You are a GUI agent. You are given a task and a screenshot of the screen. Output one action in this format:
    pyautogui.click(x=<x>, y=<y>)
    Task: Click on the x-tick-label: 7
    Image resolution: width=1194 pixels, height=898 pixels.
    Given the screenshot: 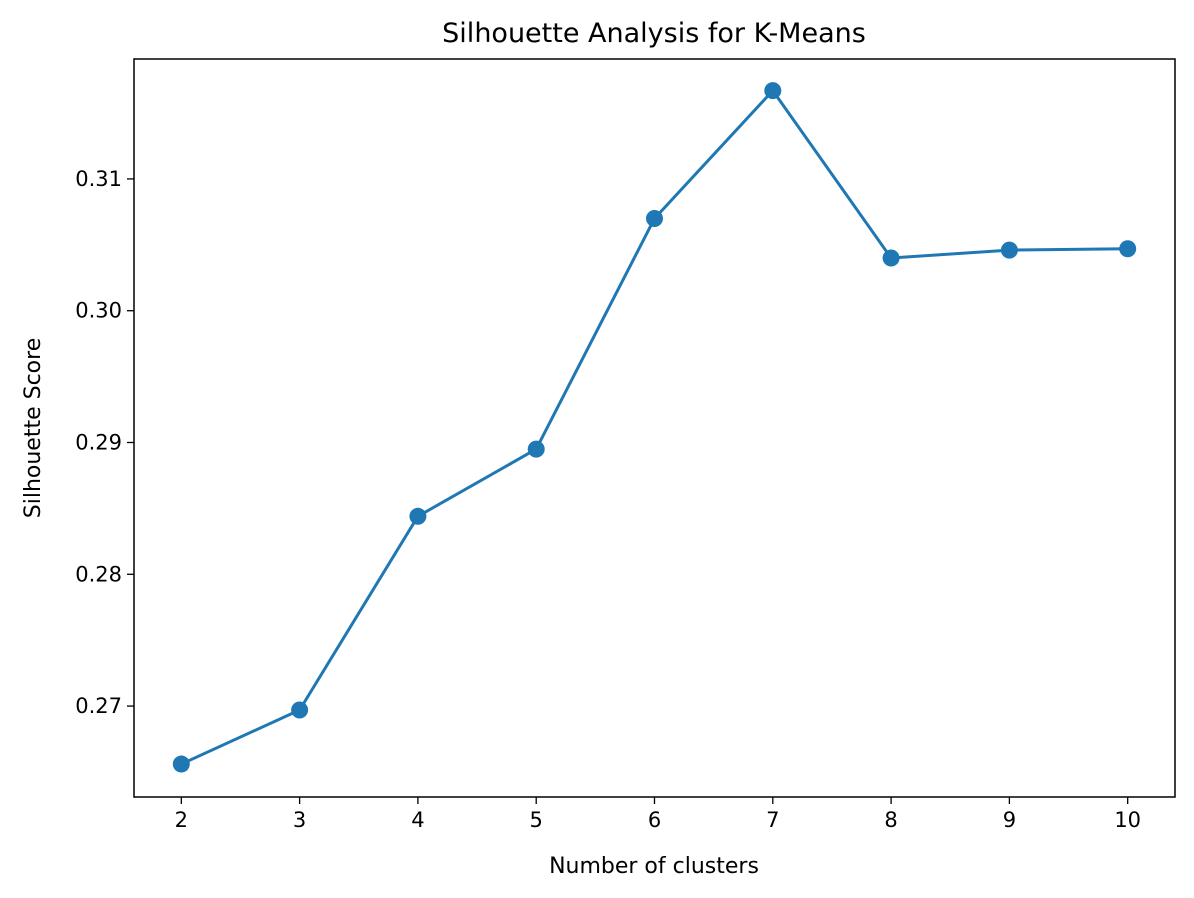 What is the action you would take?
    pyautogui.click(x=772, y=820)
    